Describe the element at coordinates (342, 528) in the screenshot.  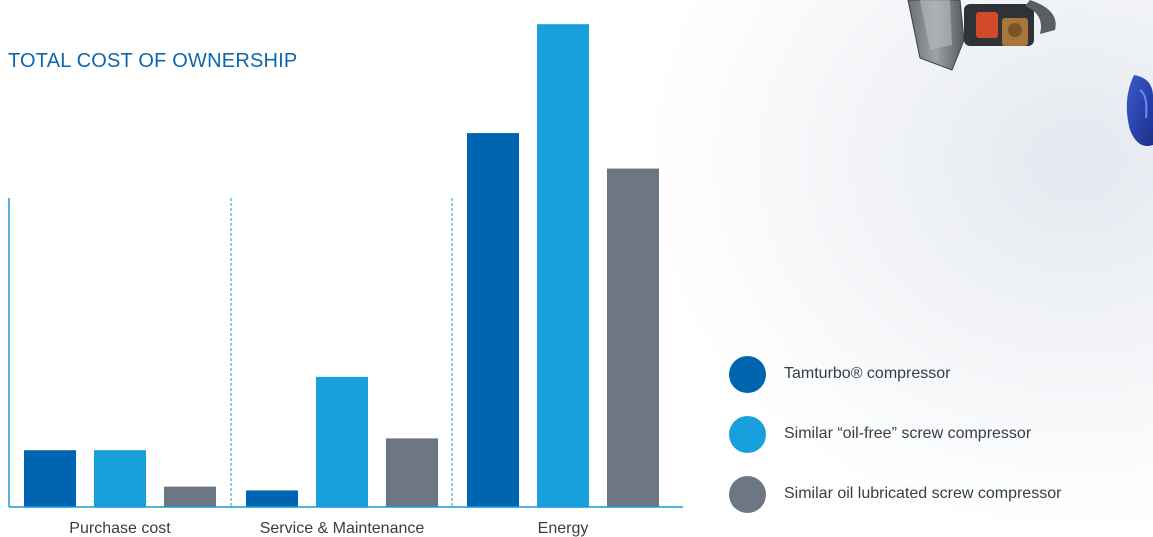
I see `category-label-2: Service & Maintenance` at that location.